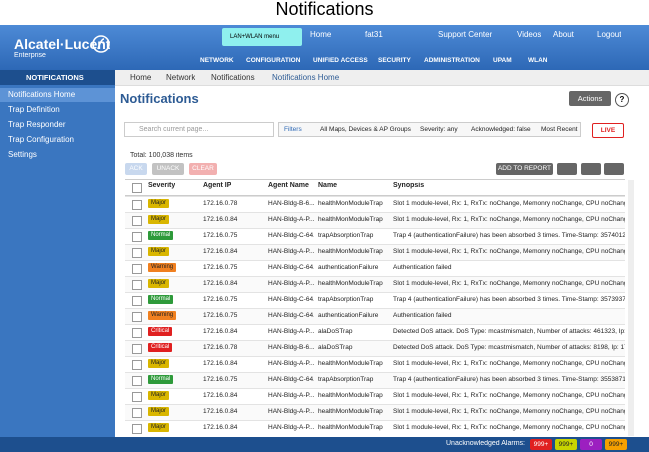  Describe the element at coordinates (374, 34) in the screenshot. I see `top-link: fat31` at that location.